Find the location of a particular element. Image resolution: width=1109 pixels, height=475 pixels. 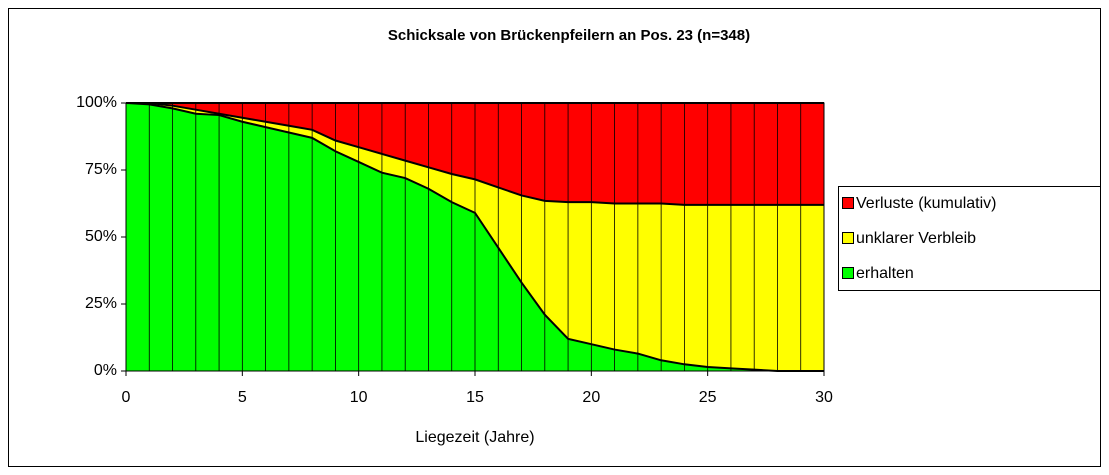

x-tick-label: 5 is located at coordinates (242, 397).